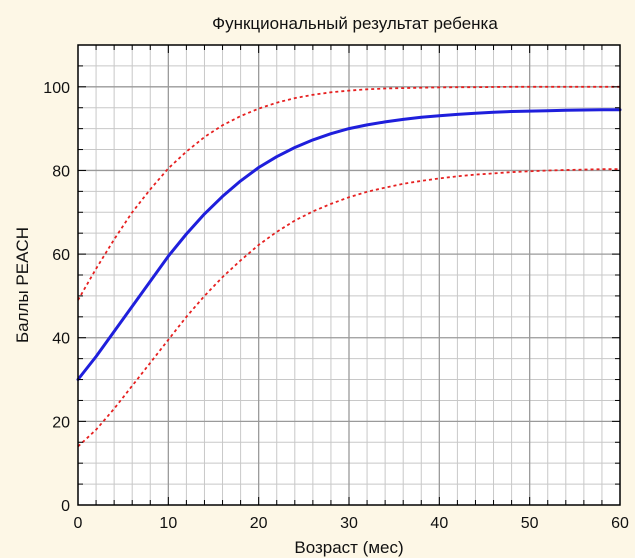 This screenshot has height=558, width=635. Describe the element at coordinates (65, 506) in the screenshot. I see `y-tick-label: 0` at that location.